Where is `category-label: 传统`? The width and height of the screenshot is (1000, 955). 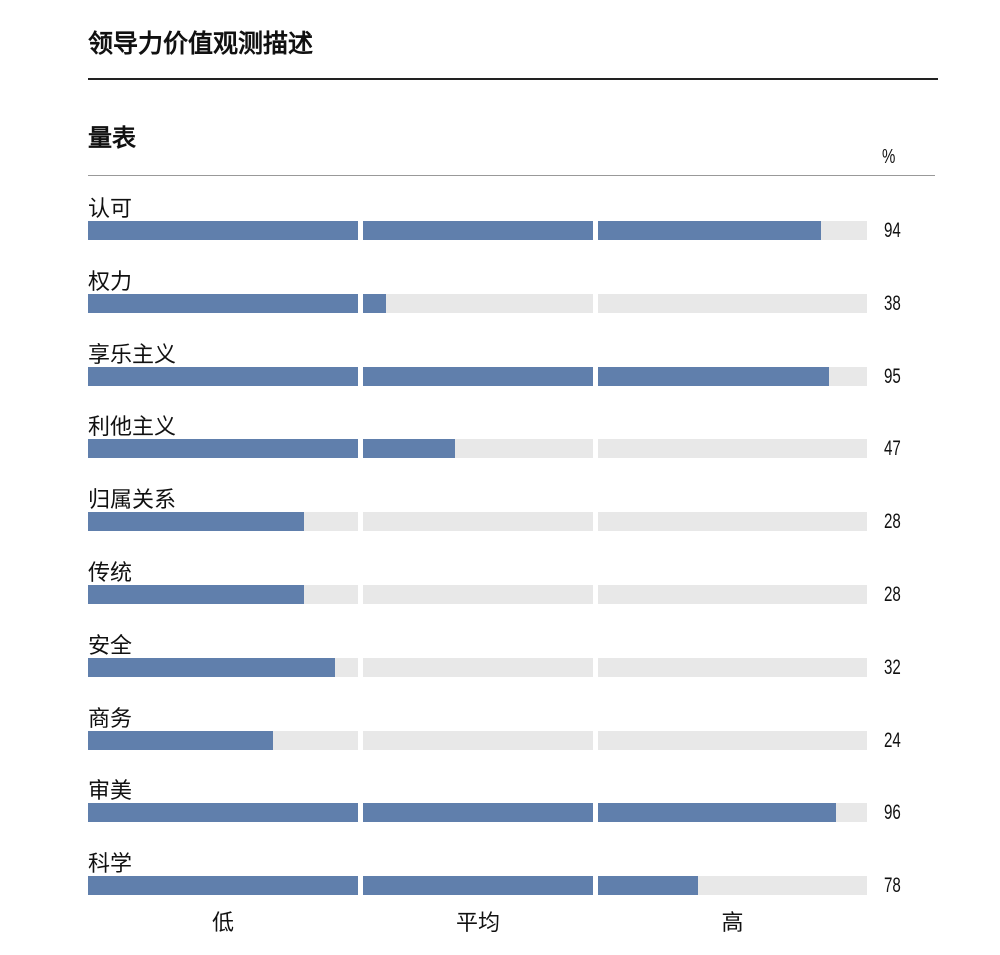 category-label: 传统 is located at coordinates (110, 573).